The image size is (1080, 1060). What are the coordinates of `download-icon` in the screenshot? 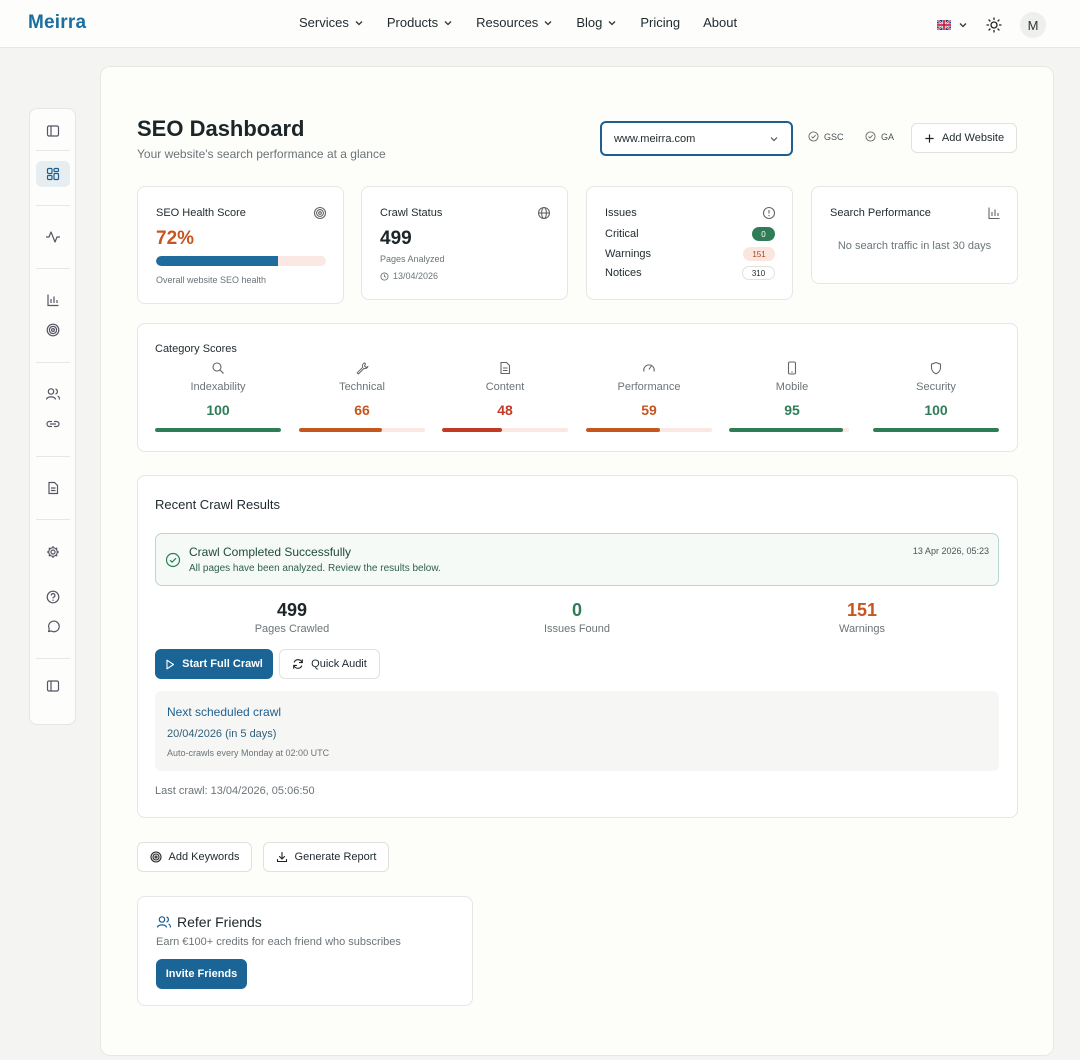 It's located at (281, 857).